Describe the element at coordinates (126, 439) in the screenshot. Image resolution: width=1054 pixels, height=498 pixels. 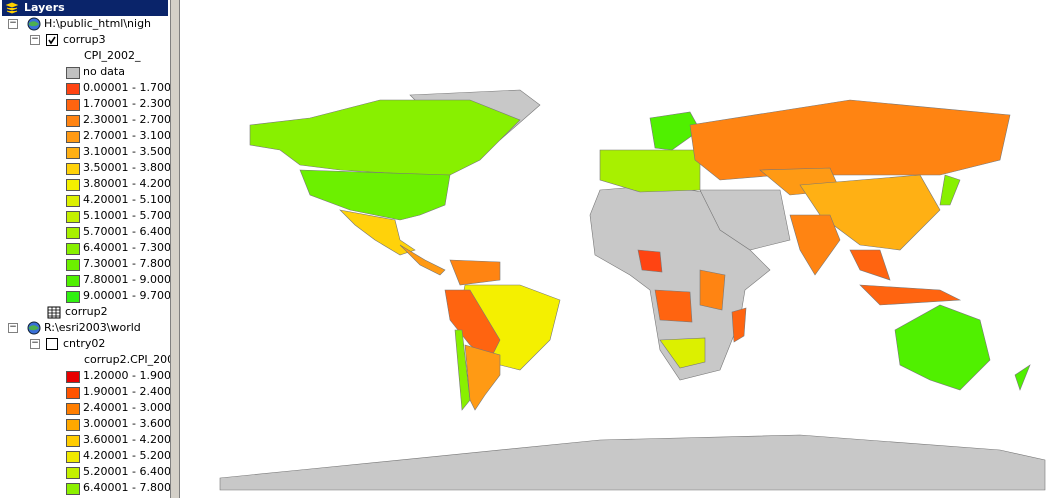
I see `legend-label: 3.60001 - 4.20000` at that location.